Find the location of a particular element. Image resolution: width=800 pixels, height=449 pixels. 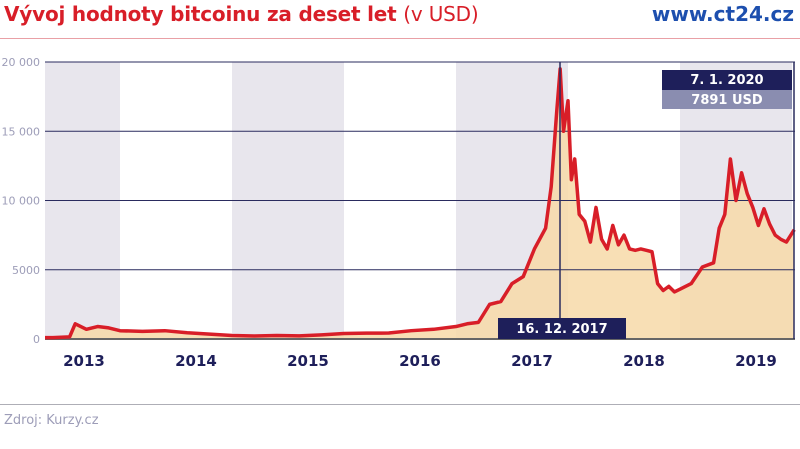

title-unit: (v USD) is located at coordinates (441, 14).